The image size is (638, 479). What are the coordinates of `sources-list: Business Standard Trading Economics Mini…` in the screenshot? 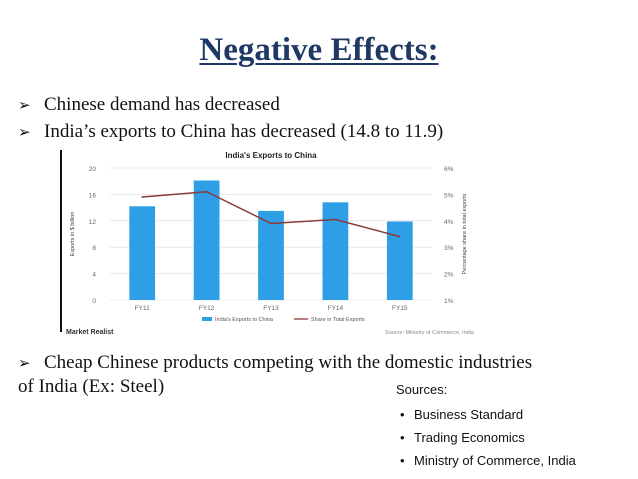 It's located at (486, 437).